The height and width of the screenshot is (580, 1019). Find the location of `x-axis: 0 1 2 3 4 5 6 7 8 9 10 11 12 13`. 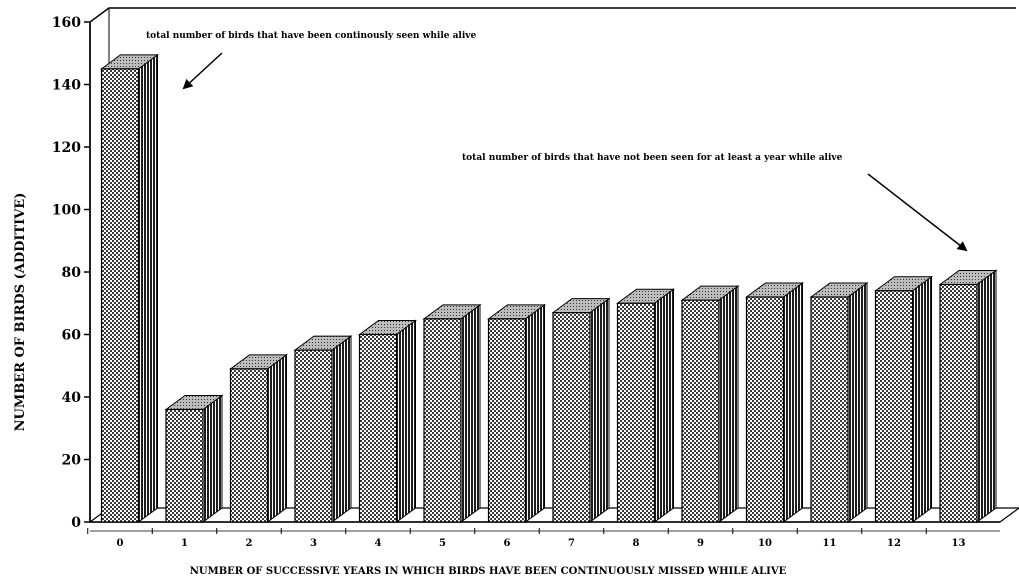

x-axis: 0 1 2 3 4 5 6 7 8 9 10 11 12 13 is located at coordinates (543, 535).